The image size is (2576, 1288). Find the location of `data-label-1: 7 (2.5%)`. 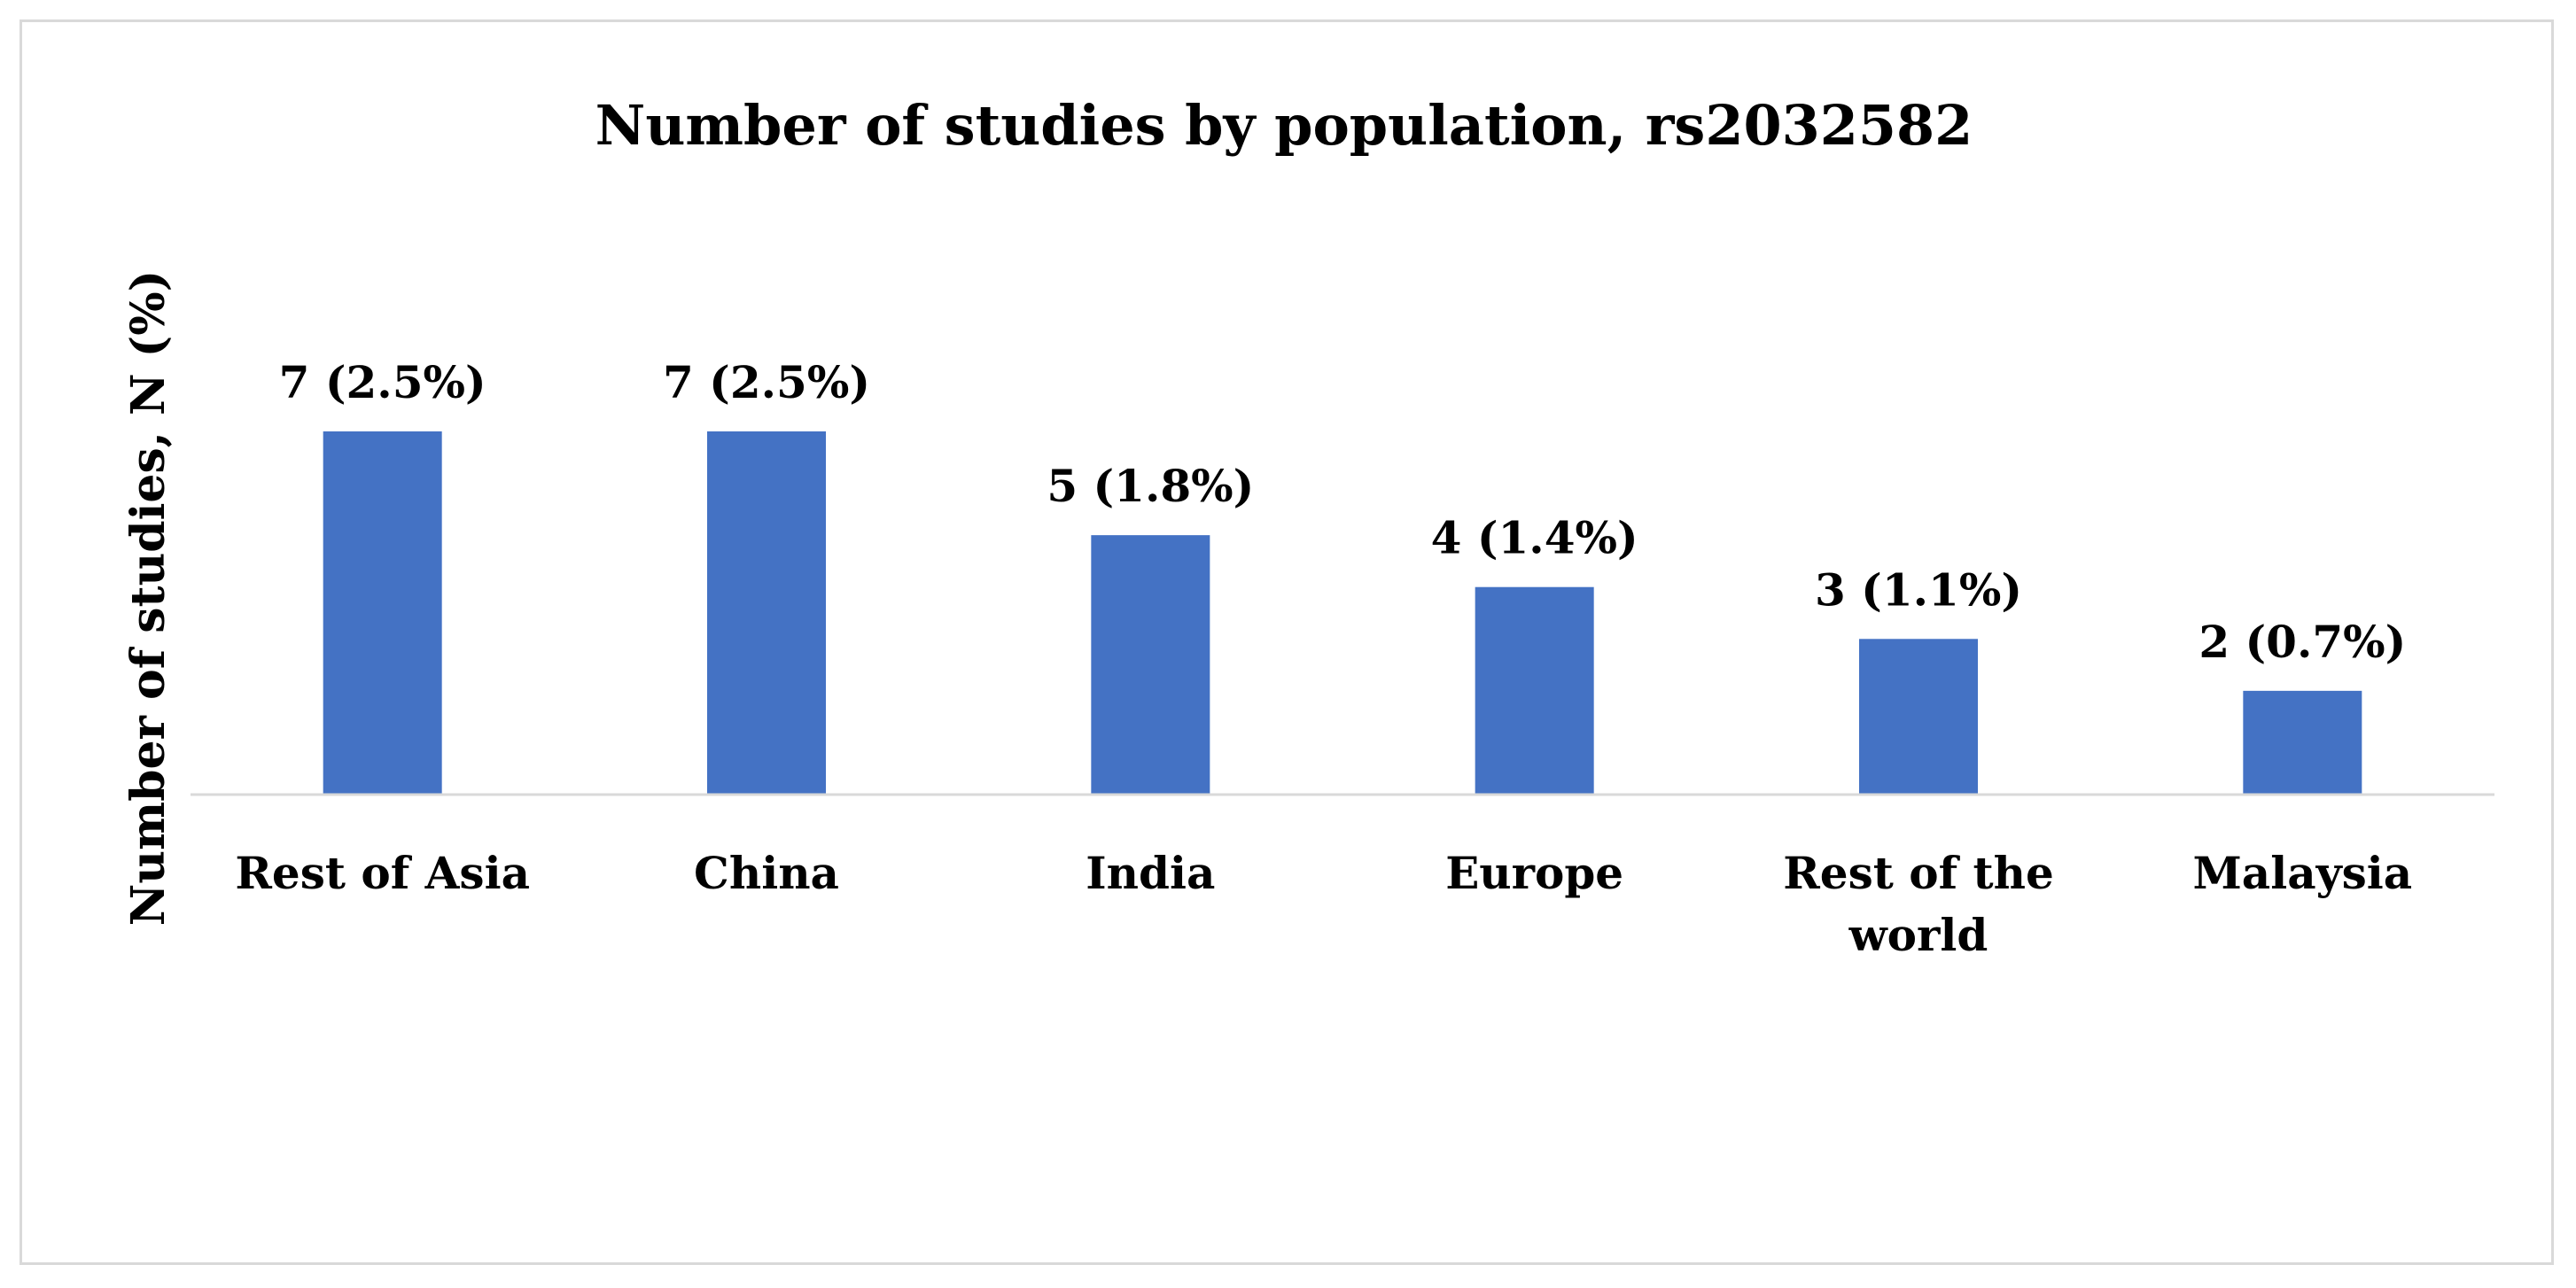

data-label-1: 7 (2.5%) is located at coordinates (767, 382).